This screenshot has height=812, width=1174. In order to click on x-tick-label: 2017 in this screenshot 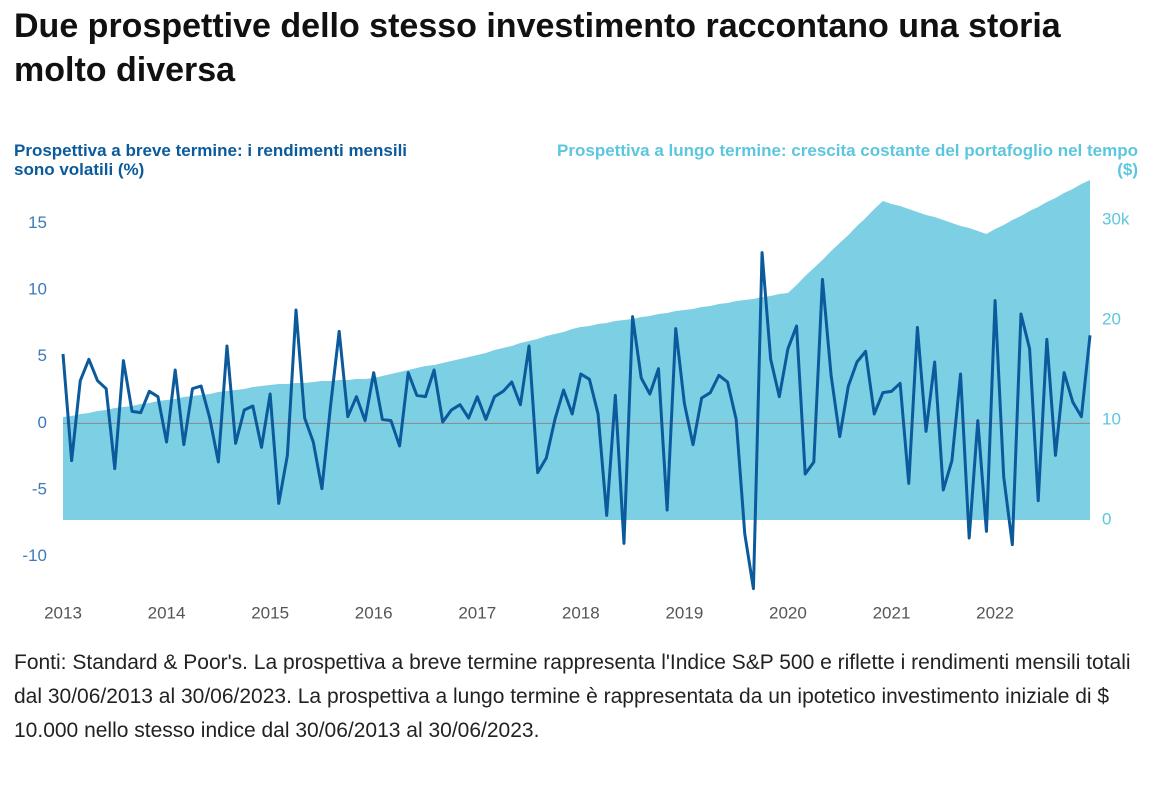, I will do `click(477, 612)`.